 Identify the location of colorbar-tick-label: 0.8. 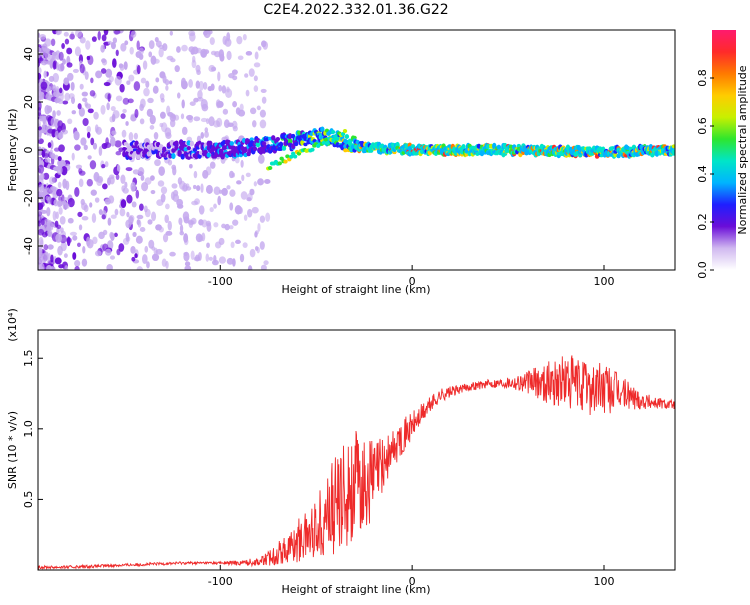
(702, 78).